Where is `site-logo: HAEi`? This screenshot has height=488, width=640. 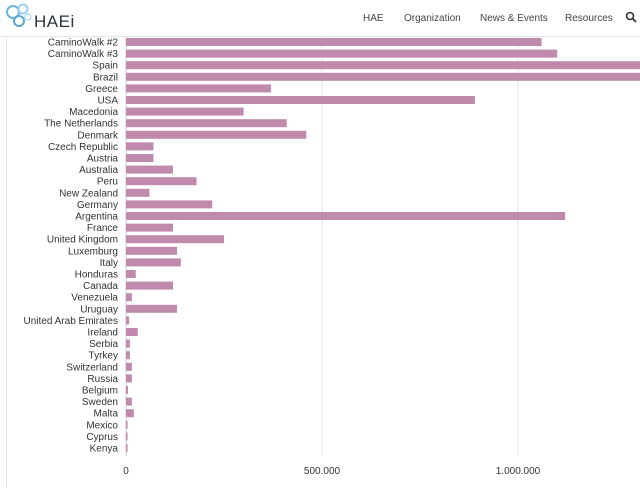
site-logo: HAEi is located at coordinates (49, 18).